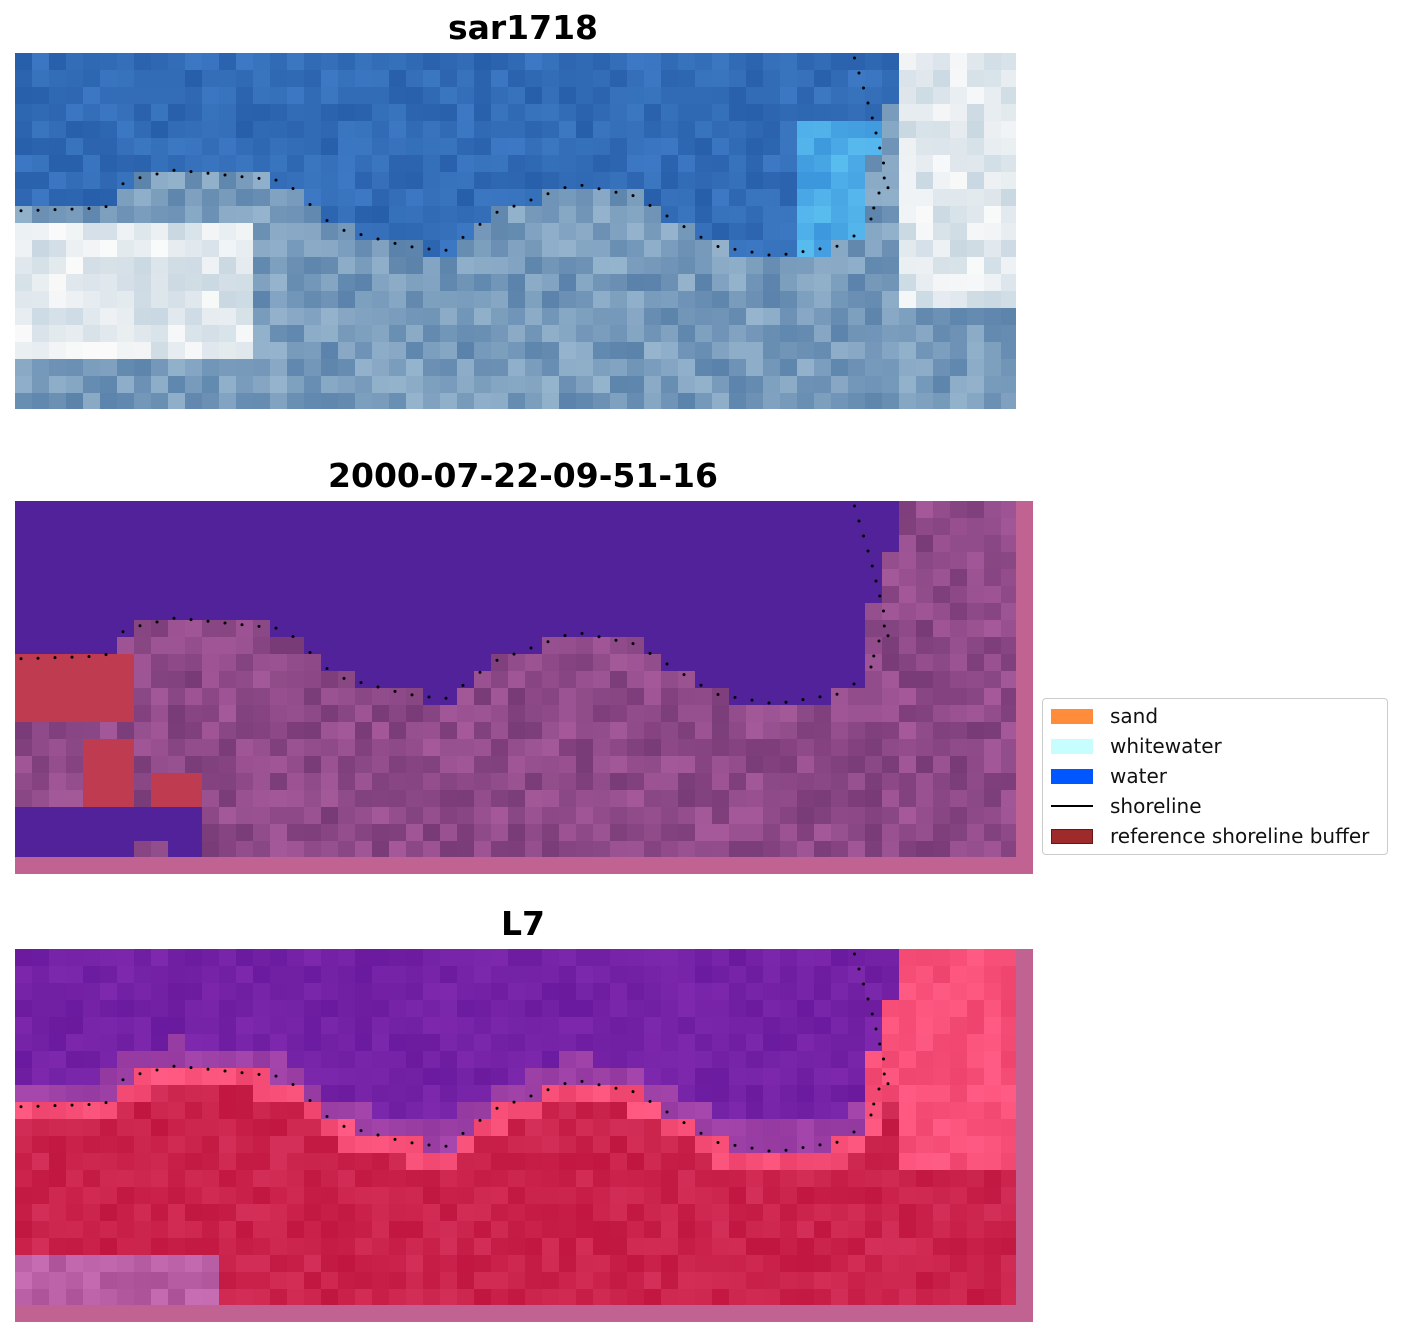 This screenshot has width=1404, height=1337. I want to click on legend-label: sand, so click(1134, 716).